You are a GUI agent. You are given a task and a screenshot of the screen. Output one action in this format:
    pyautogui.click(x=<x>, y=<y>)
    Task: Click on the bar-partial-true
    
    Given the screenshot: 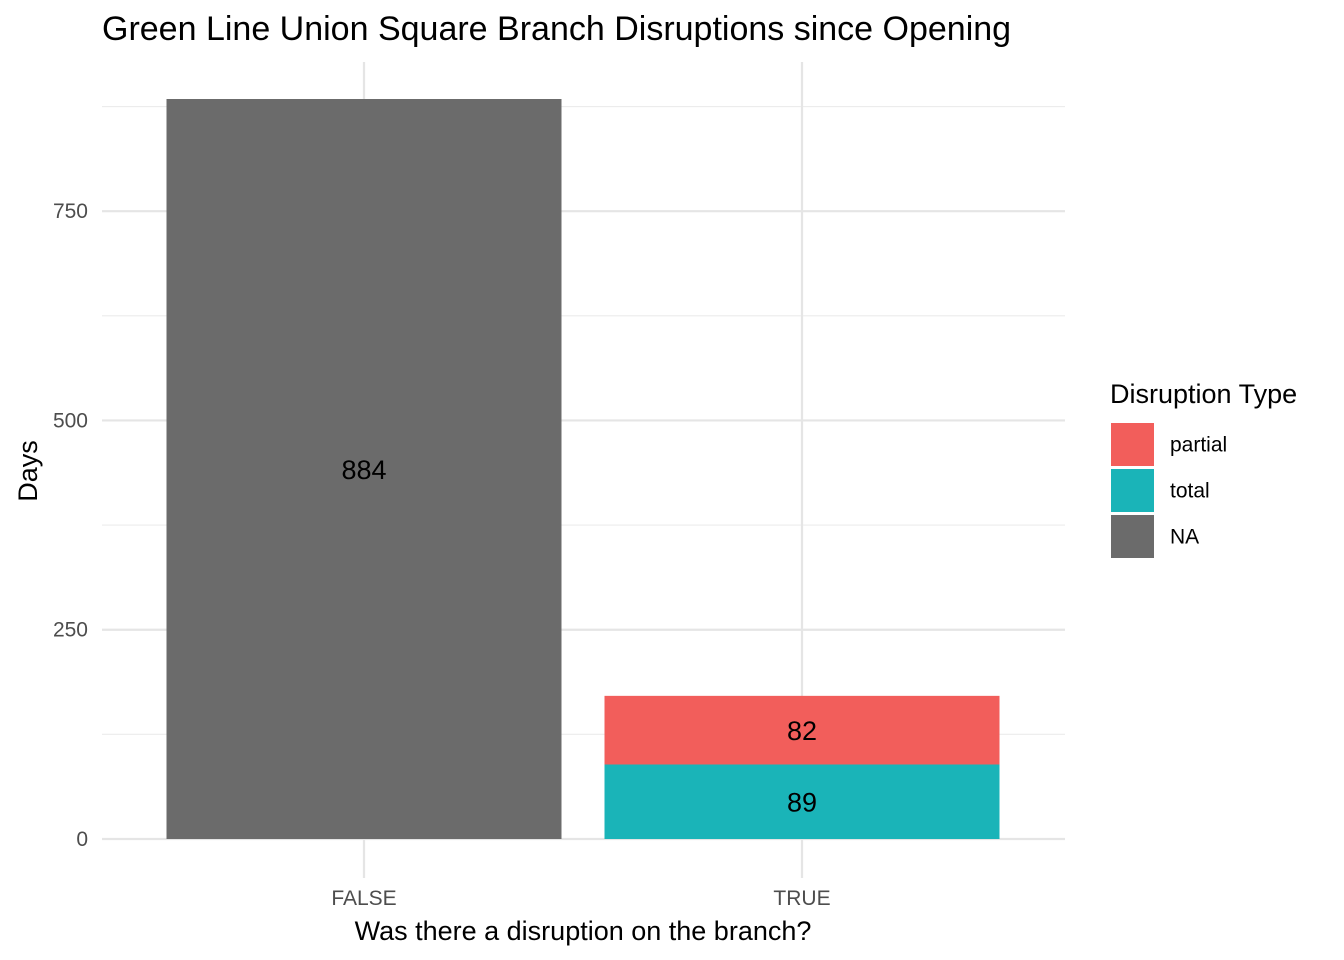 What is the action you would take?
    pyautogui.click(x=802, y=730)
    